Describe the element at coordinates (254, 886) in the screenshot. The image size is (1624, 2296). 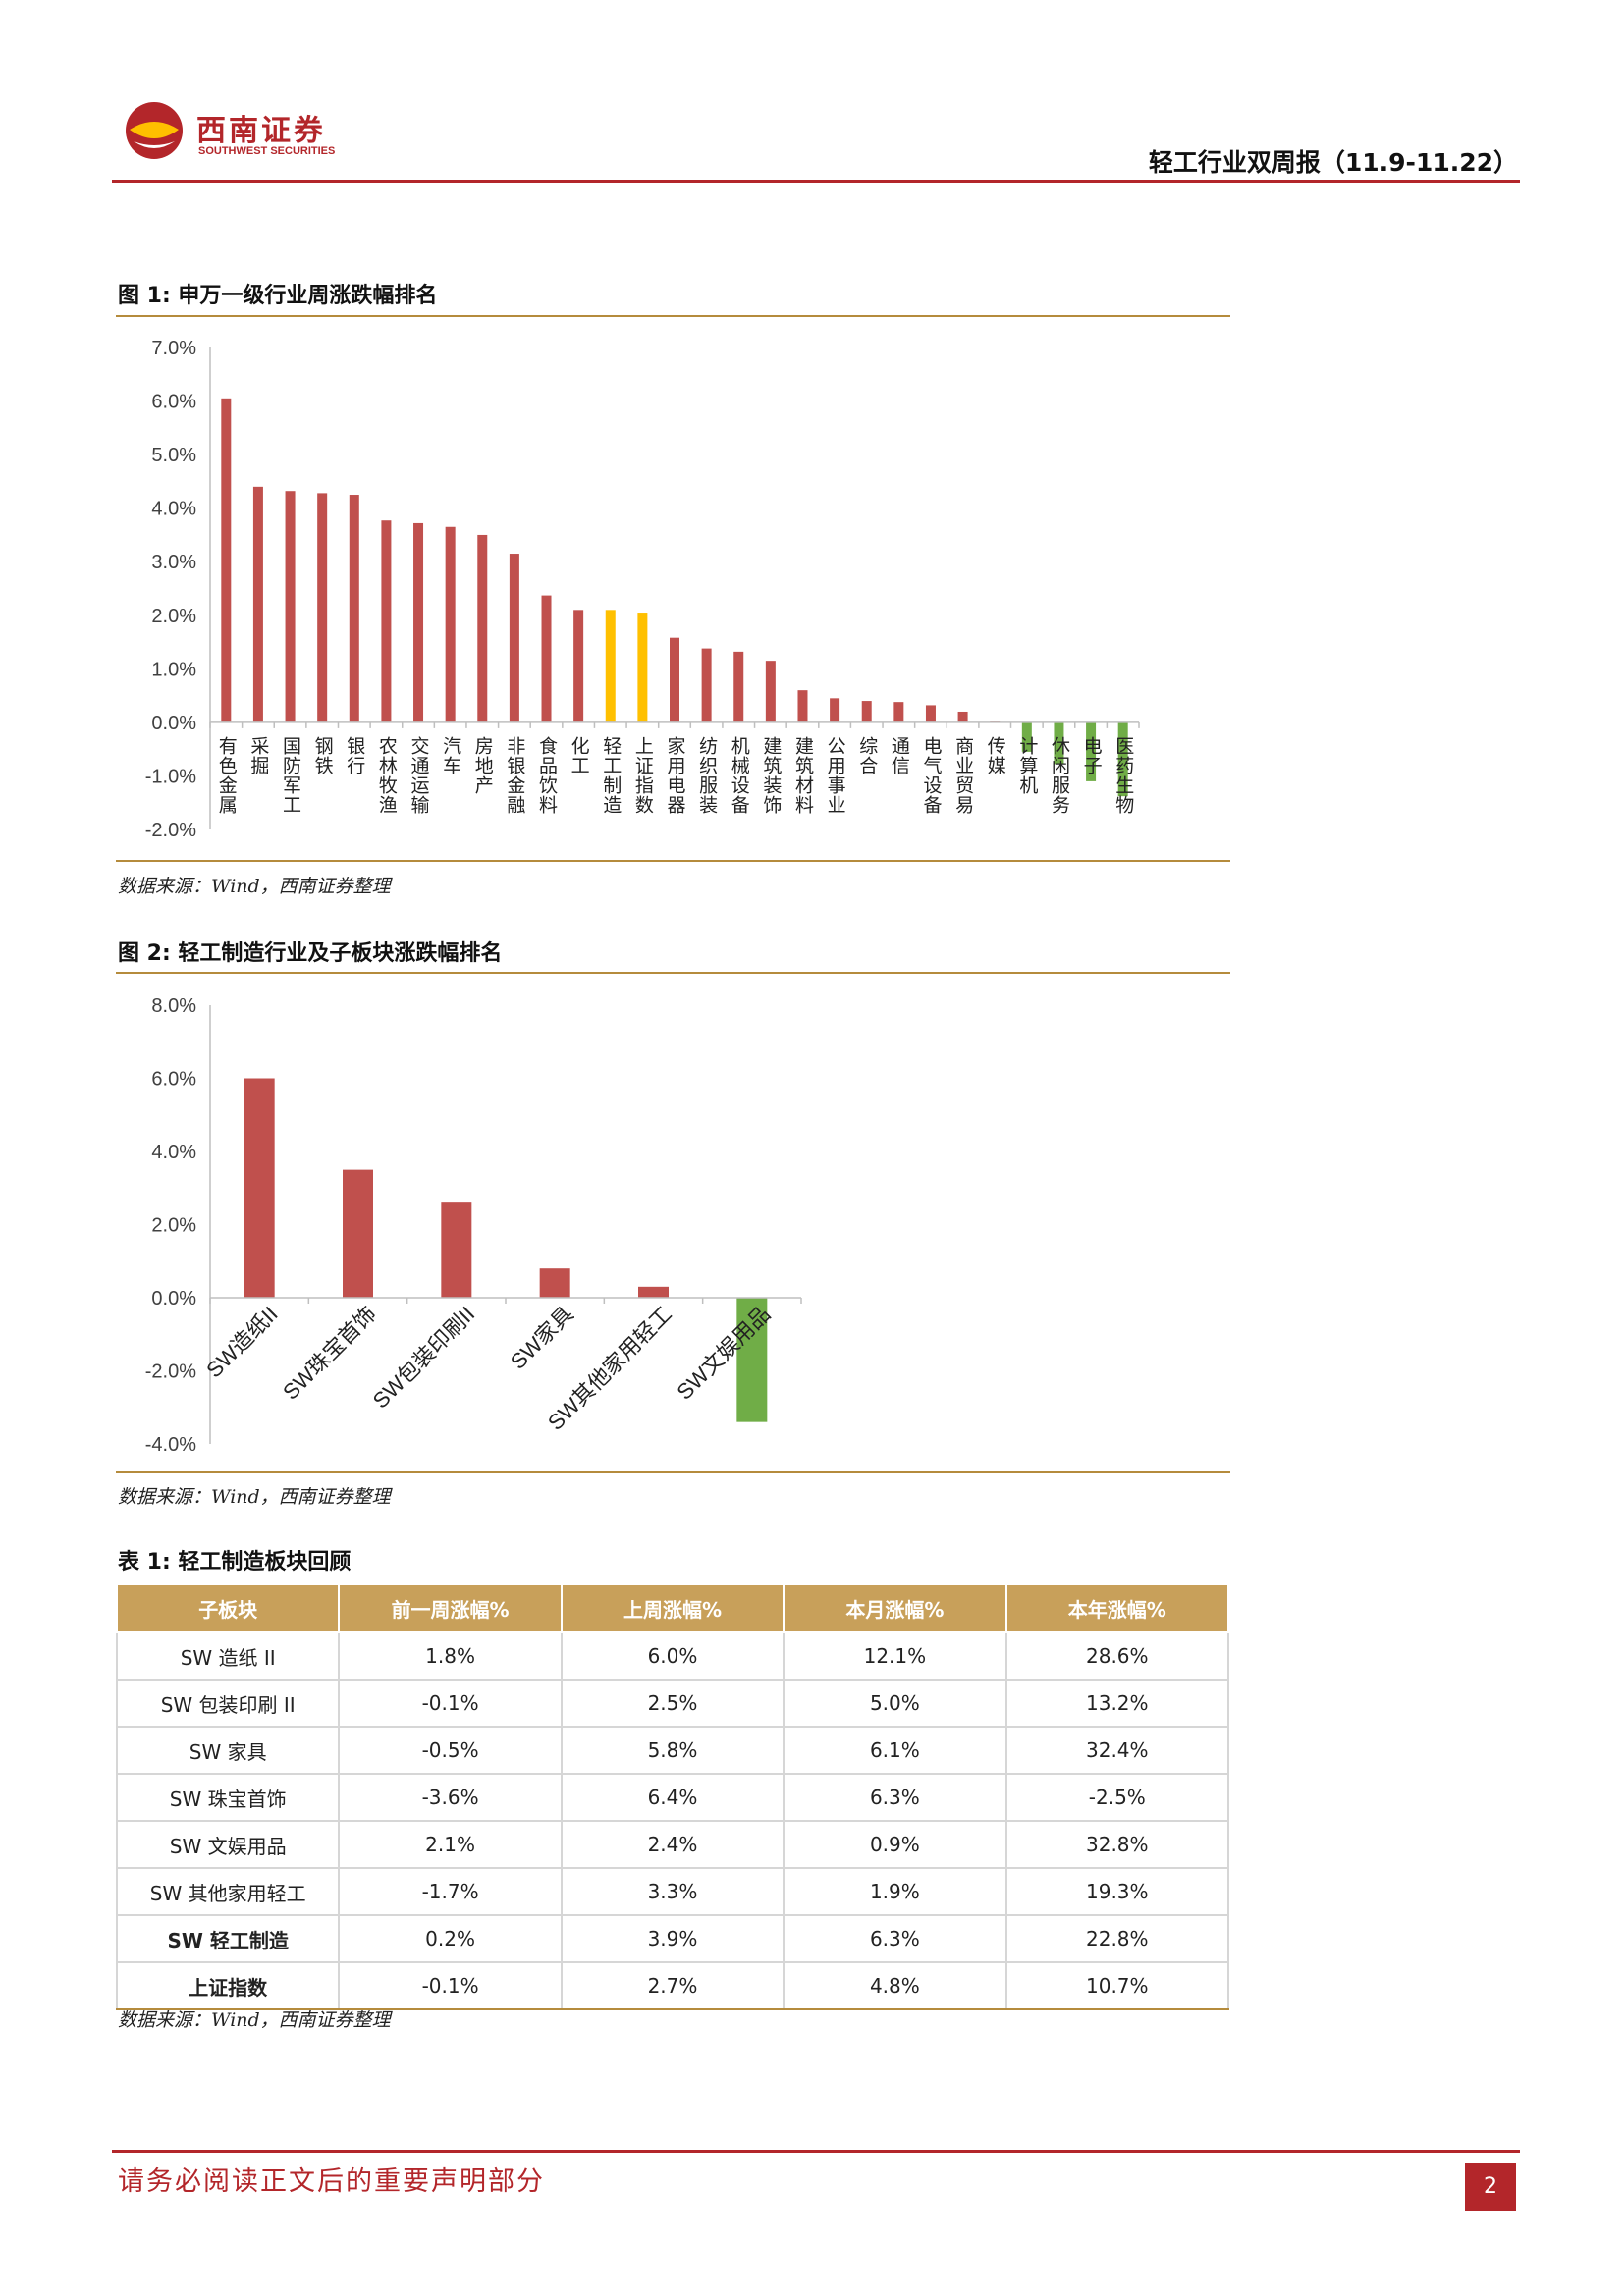
I see `figure1-source: 数据来源：Wind，西南证券整理` at that location.